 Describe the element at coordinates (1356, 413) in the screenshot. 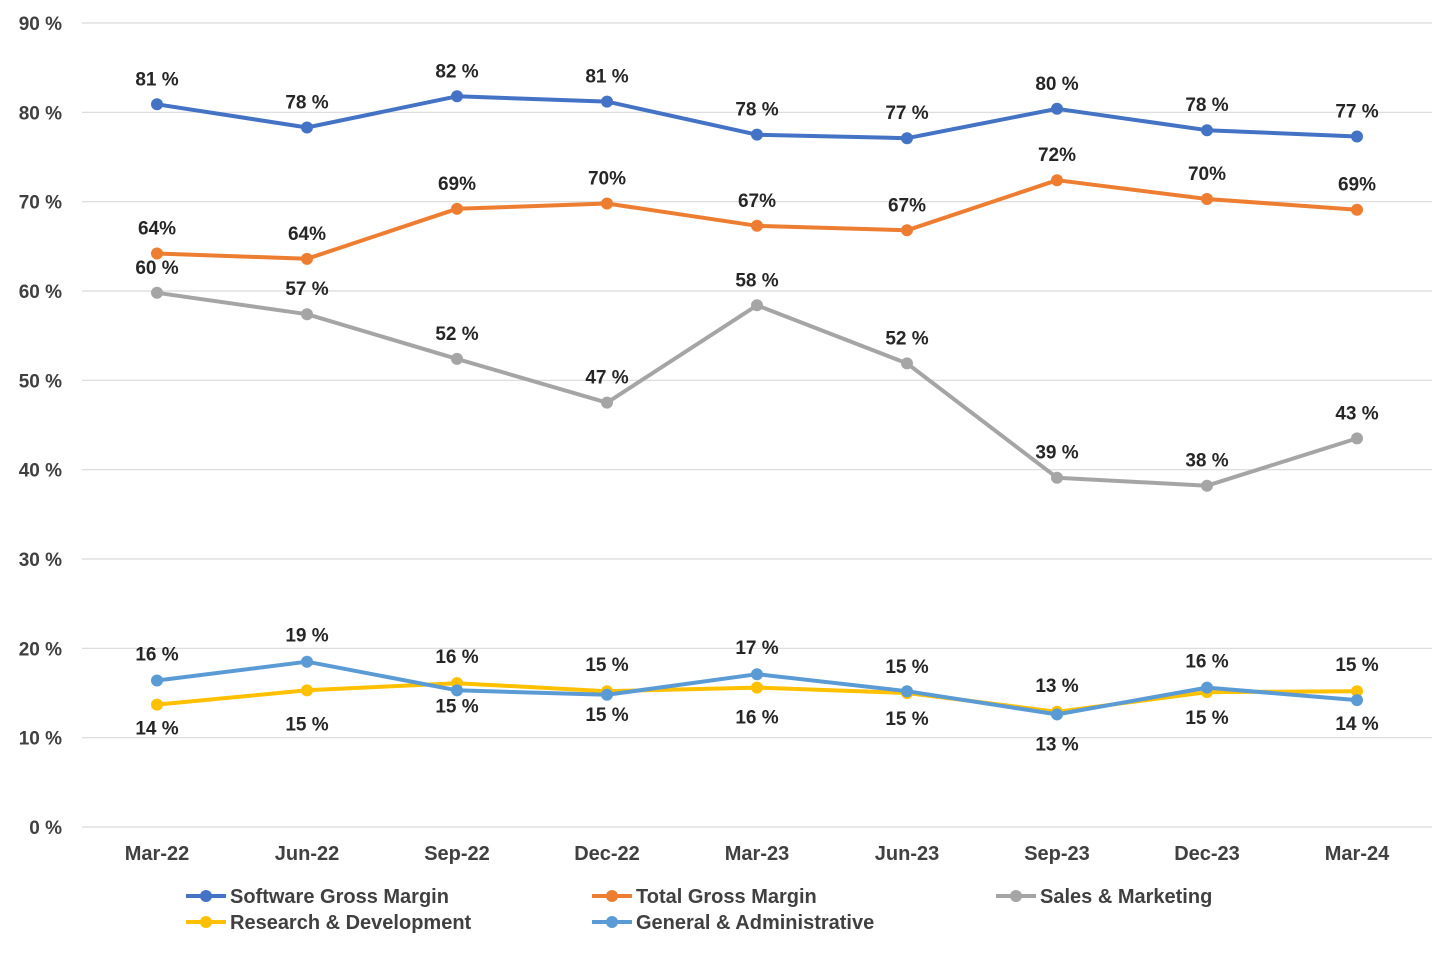

I see `data-label: 43 %` at that location.